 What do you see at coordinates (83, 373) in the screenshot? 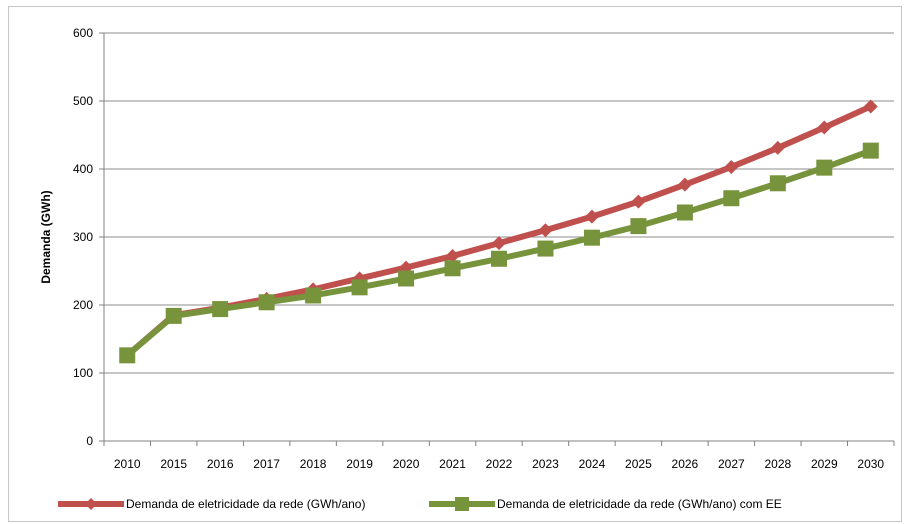
I see `y-tick-label: 100` at bounding box center [83, 373].